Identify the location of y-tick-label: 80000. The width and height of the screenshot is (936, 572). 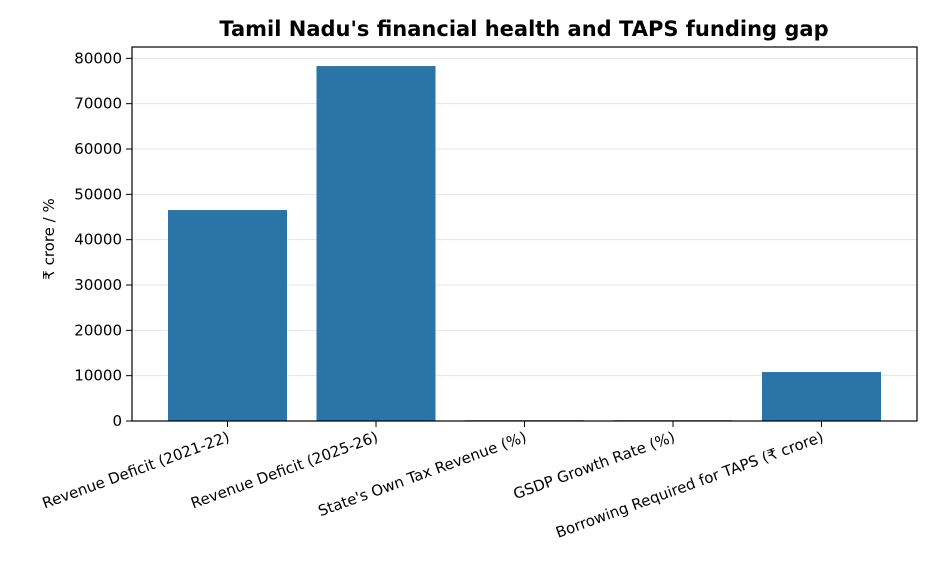
(98, 58).